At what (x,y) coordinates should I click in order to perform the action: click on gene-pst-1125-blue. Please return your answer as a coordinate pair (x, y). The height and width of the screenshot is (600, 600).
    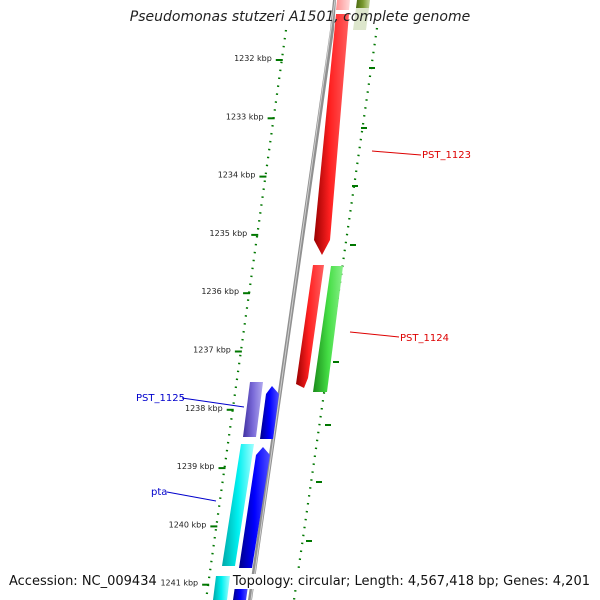
    Looking at the image, I should click on (269, 412).